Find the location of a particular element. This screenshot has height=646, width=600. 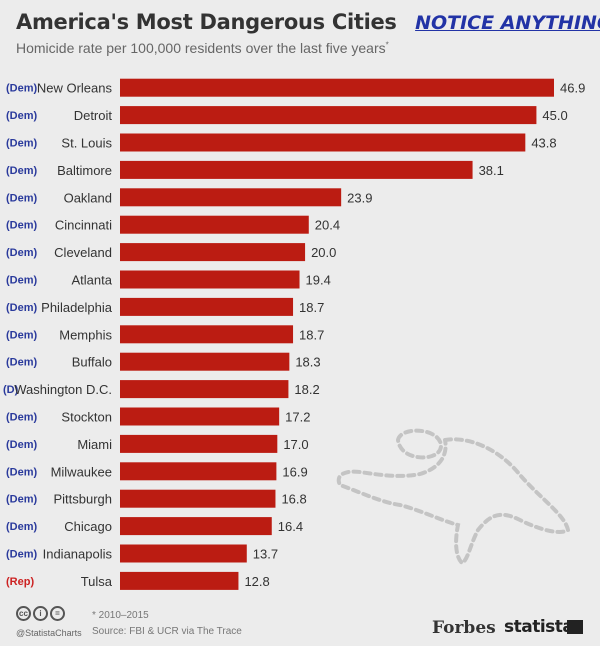

city-label: Atlanta is located at coordinates (92, 280).